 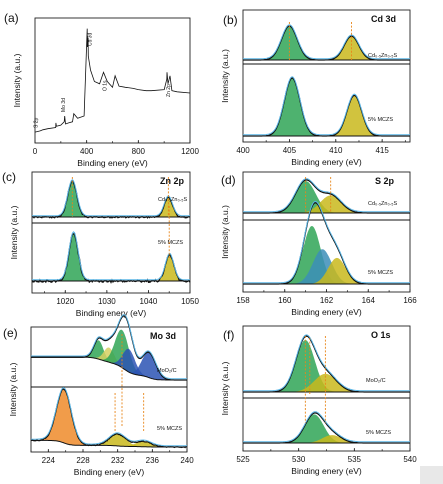 I want to click on x-tick-label: 415, so click(x=382, y=150).